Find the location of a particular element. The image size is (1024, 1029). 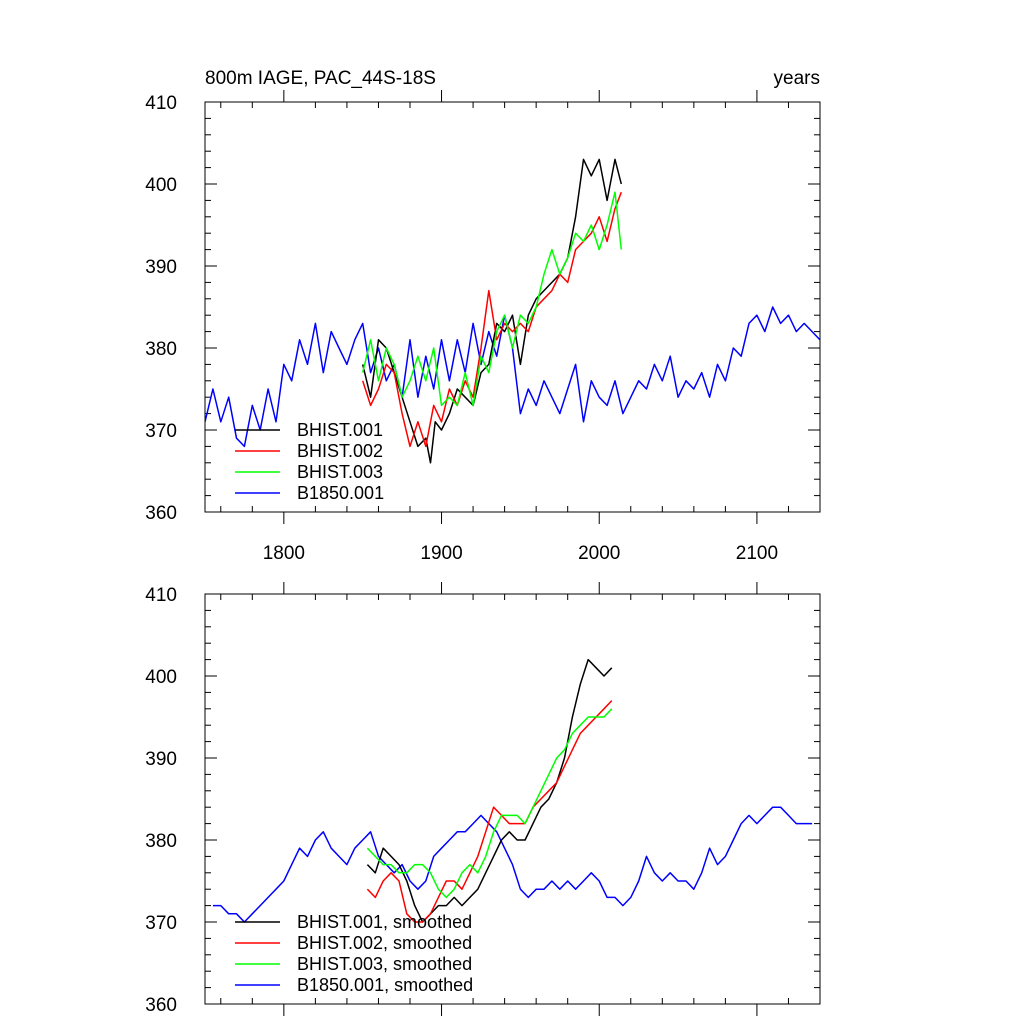

x-tick-label: 1900 is located at coordinates (441, 553).